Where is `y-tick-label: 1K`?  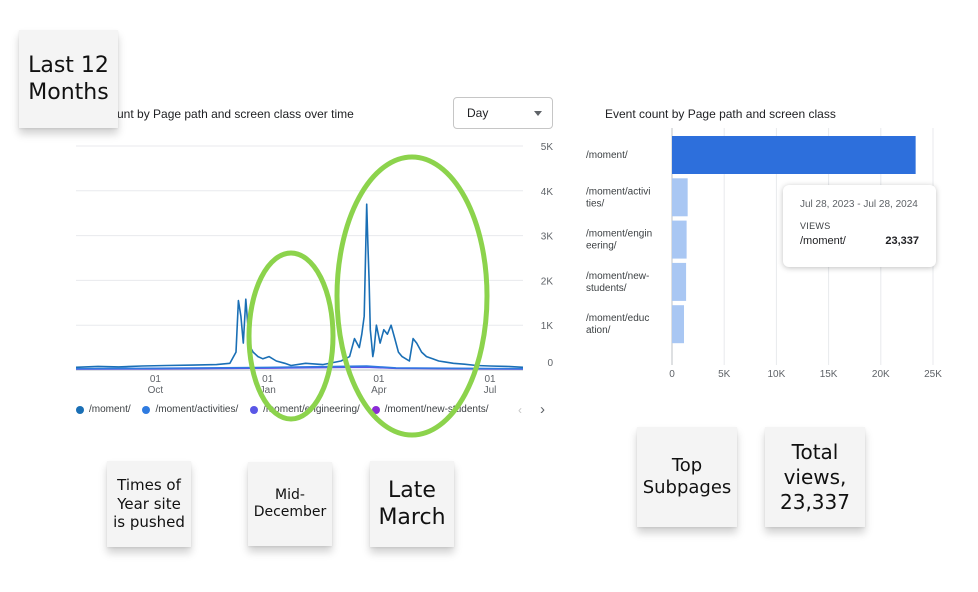
y-tick-label: 1K is located at coordinates (547, 326).